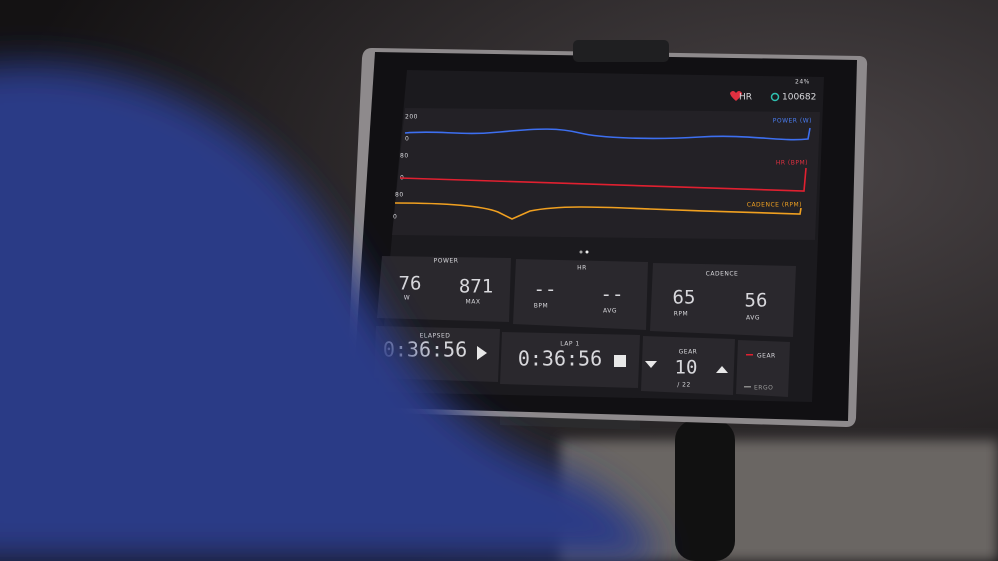 The image size is (998, 561). Describe the element at coordinates (802, 82) in the screenshot. I see `battery: 24%` at that location.